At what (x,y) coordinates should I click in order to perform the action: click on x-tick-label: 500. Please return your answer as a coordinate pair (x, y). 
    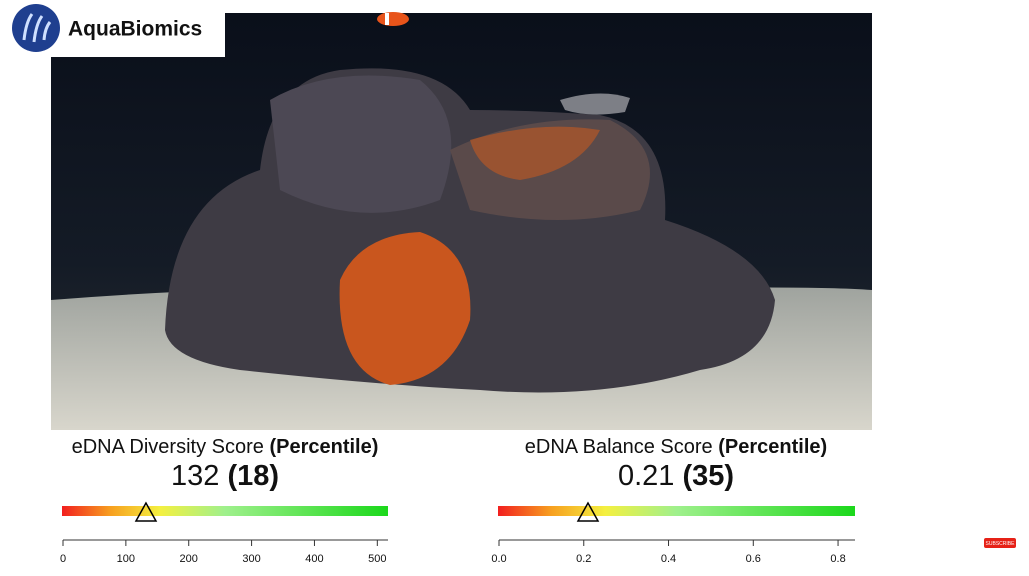
    Looking at the image, I should click on (377, 559).